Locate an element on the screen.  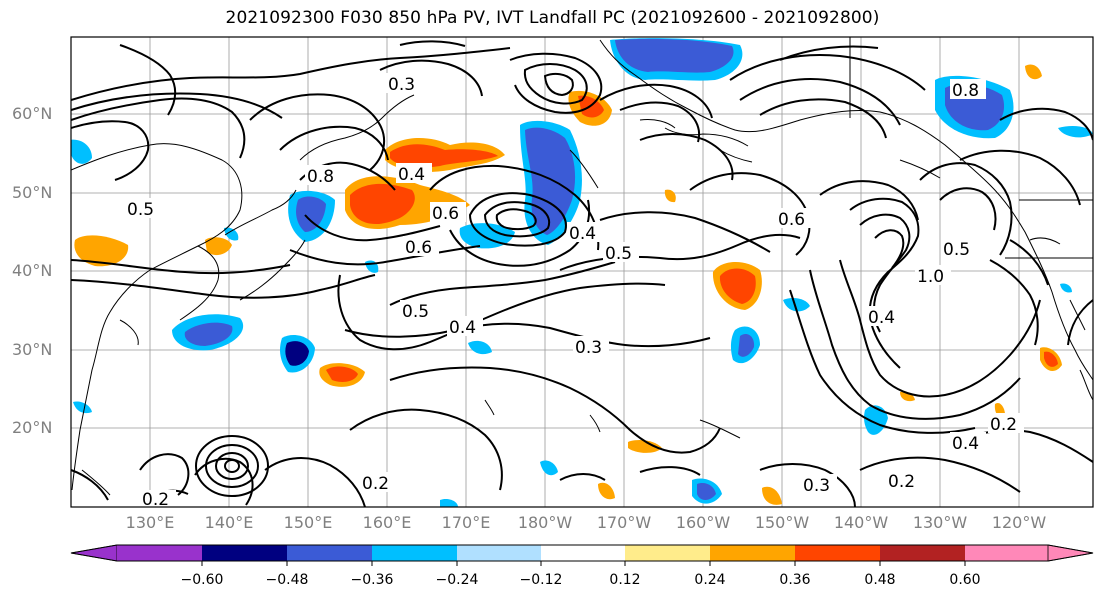
colorbar-tick: −0.24 is located at coordinates (457, 580).